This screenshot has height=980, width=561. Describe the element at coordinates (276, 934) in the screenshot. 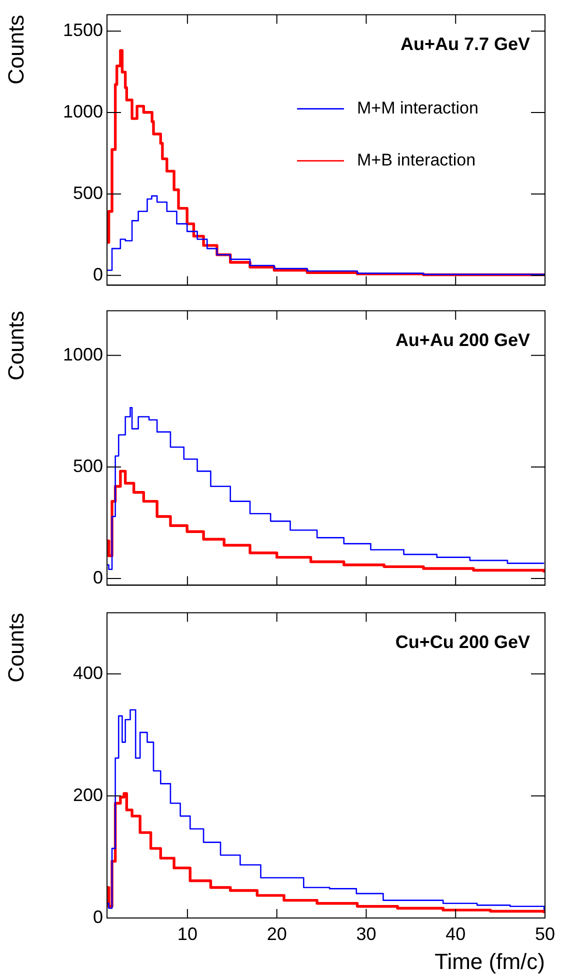

I see `x-tick-label: 20` at that location.